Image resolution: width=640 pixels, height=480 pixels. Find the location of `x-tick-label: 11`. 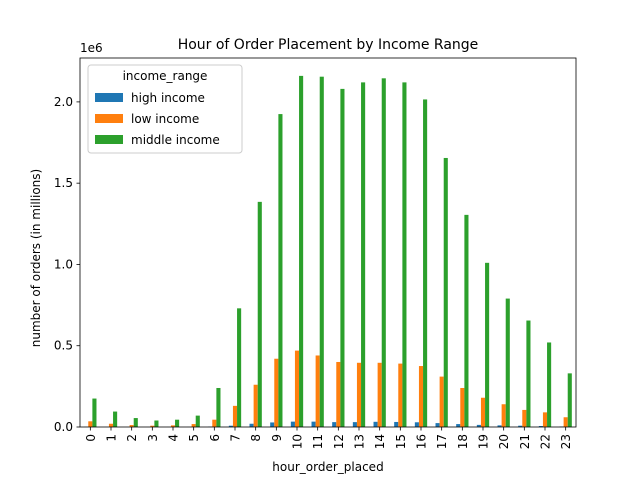

x-tick-label: 11 is located at coordinates (318, 441).